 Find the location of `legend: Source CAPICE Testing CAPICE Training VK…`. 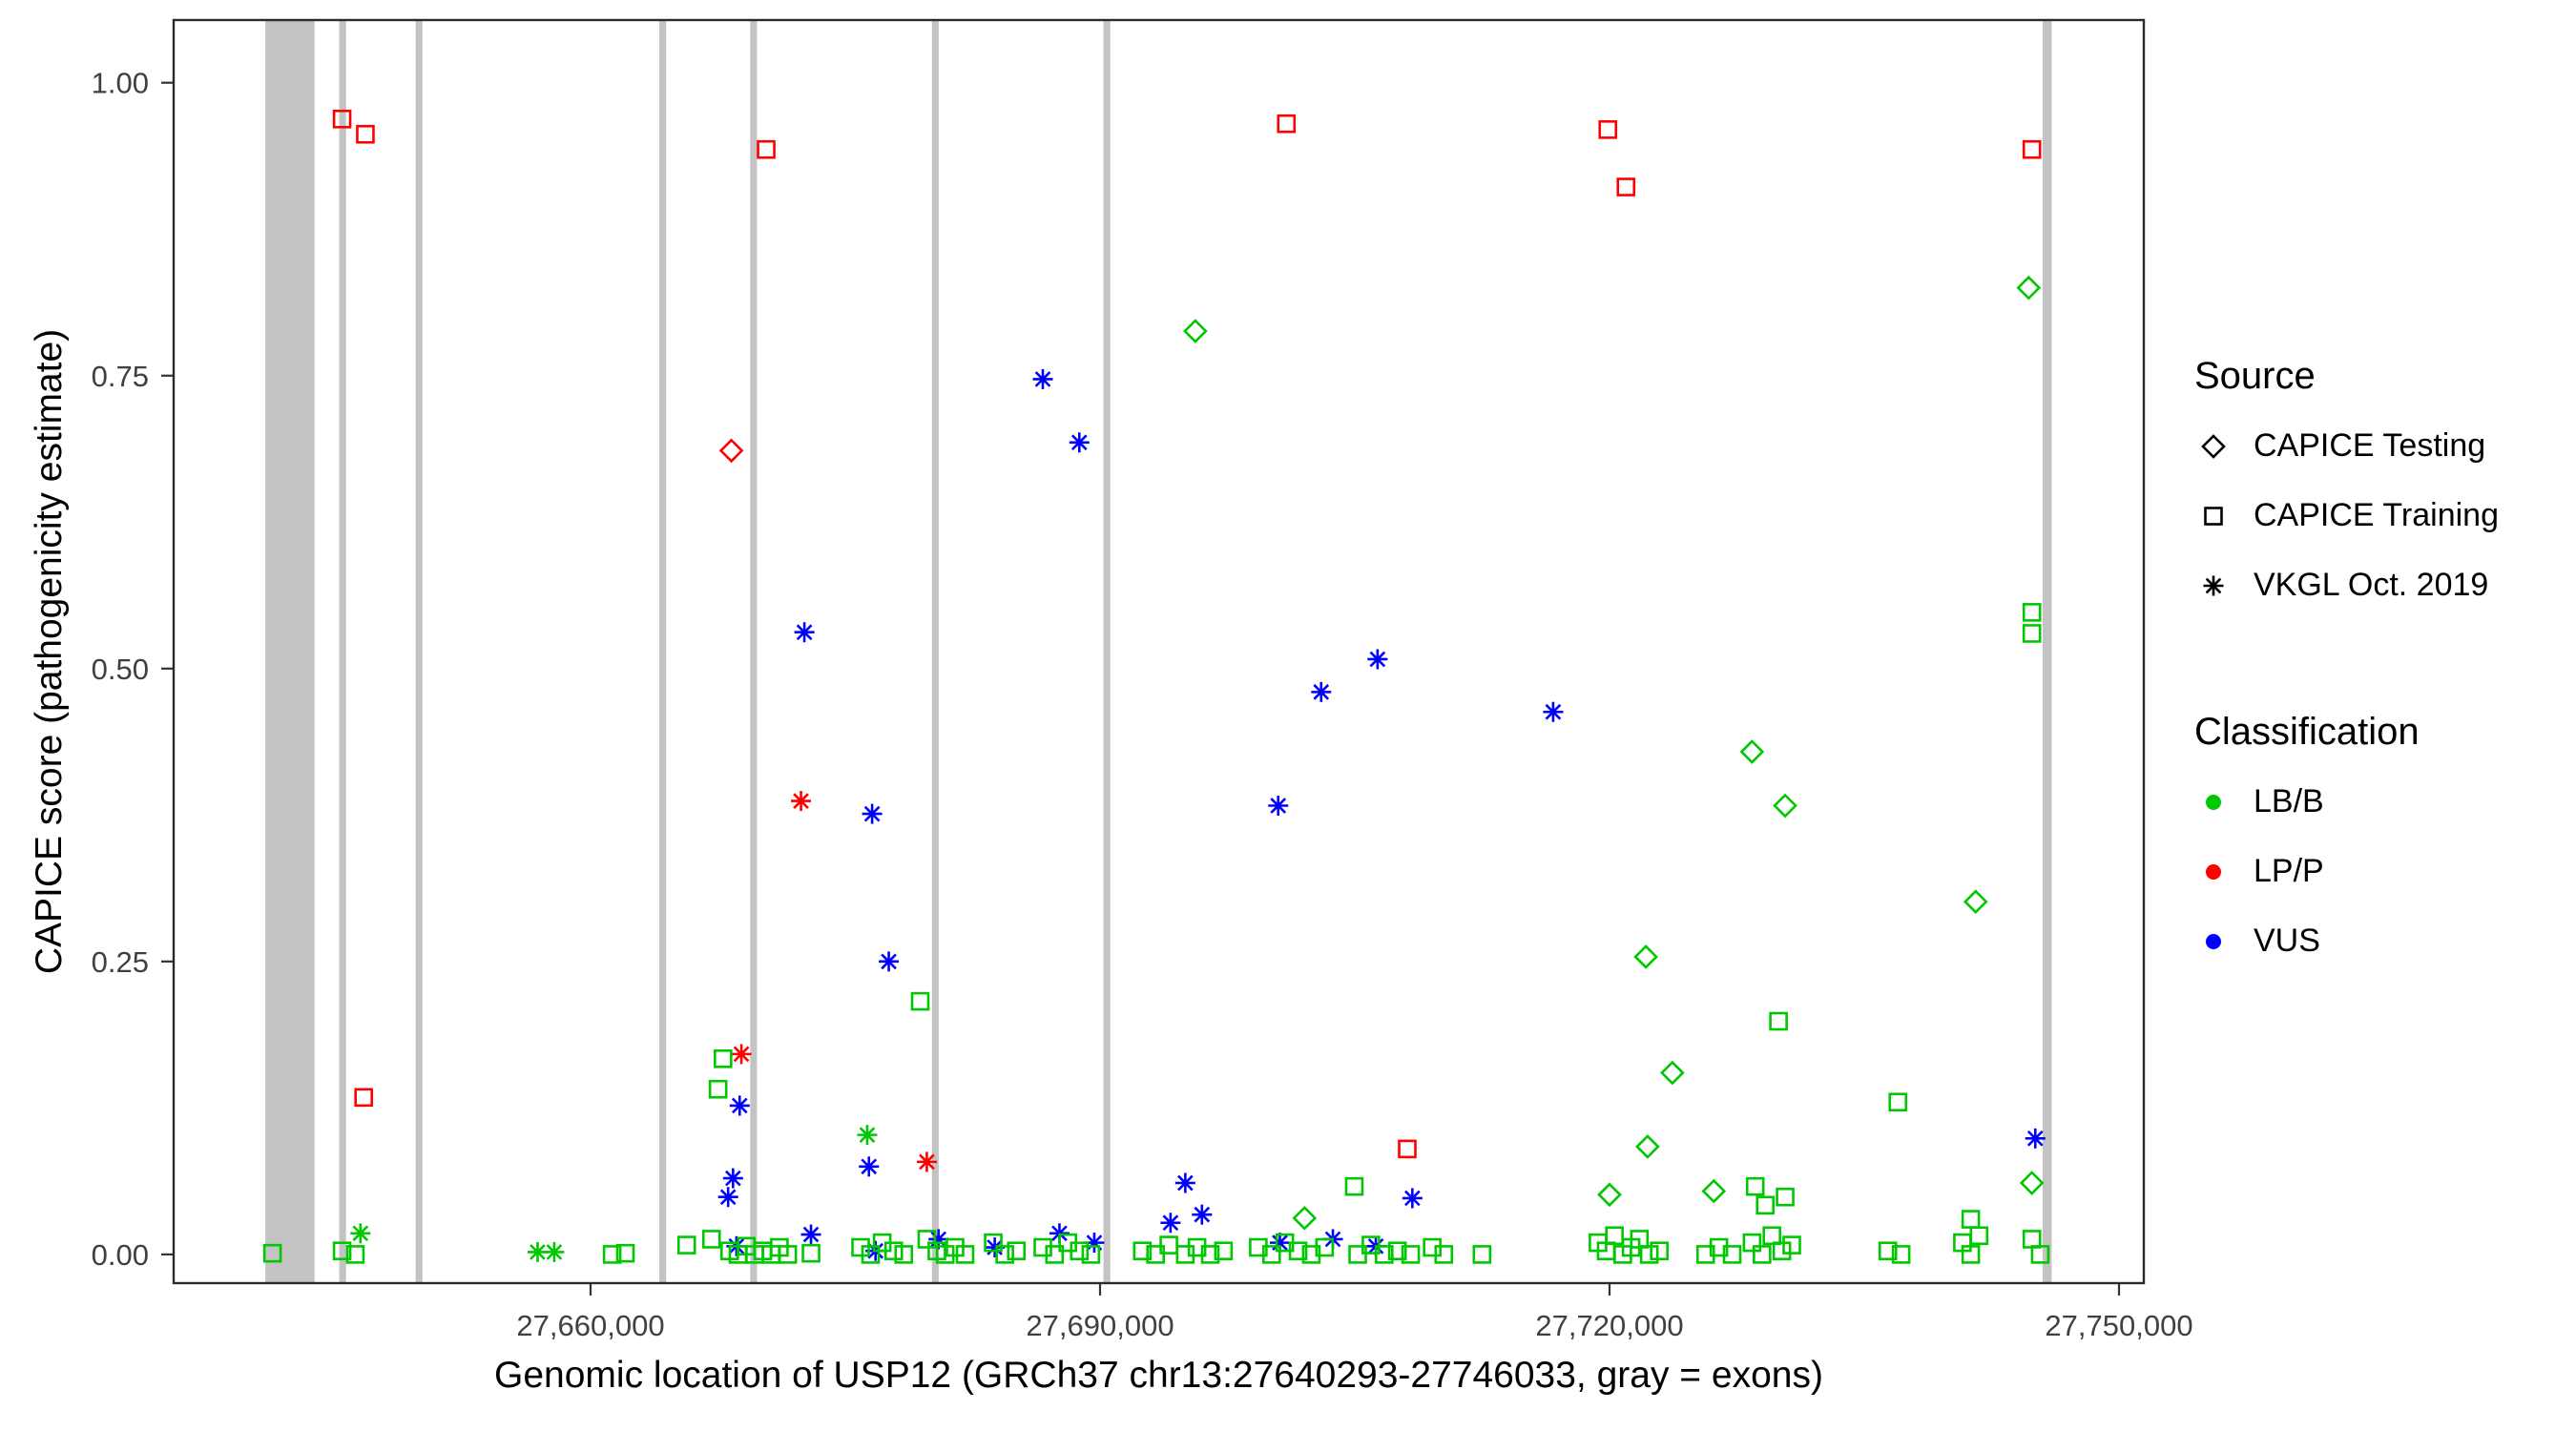

legend: Source CAPICE Testing CAPICE Training VK… is located at coordinates (2346, 665).